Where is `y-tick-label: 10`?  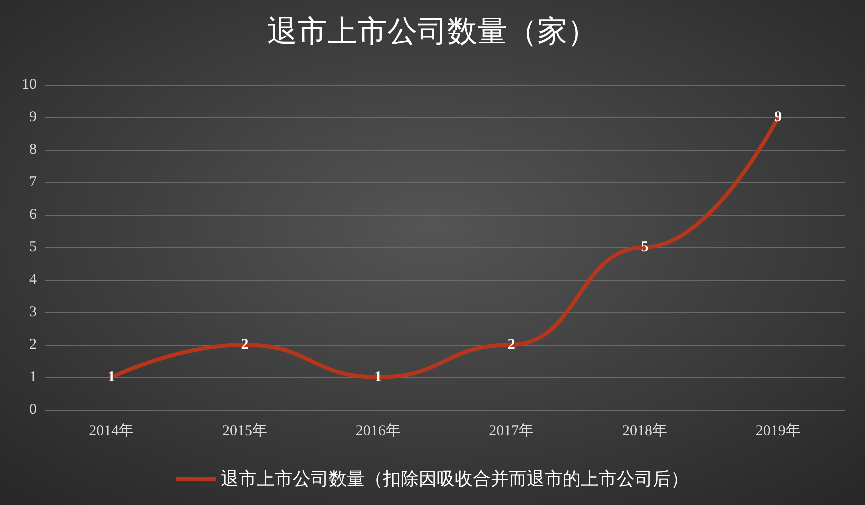 y-tick-label: 10 is located at coordinates (29, 85).